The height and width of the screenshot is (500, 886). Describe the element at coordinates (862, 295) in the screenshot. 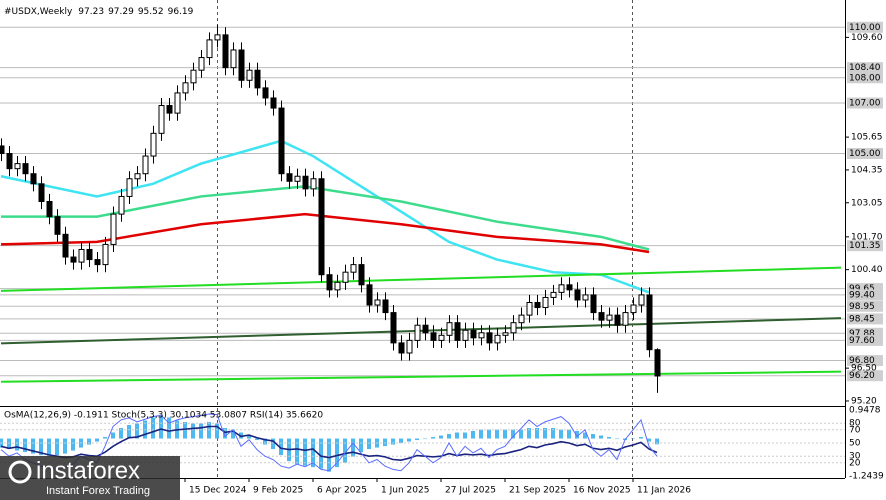

I see `level-label: 99.40` at that location.